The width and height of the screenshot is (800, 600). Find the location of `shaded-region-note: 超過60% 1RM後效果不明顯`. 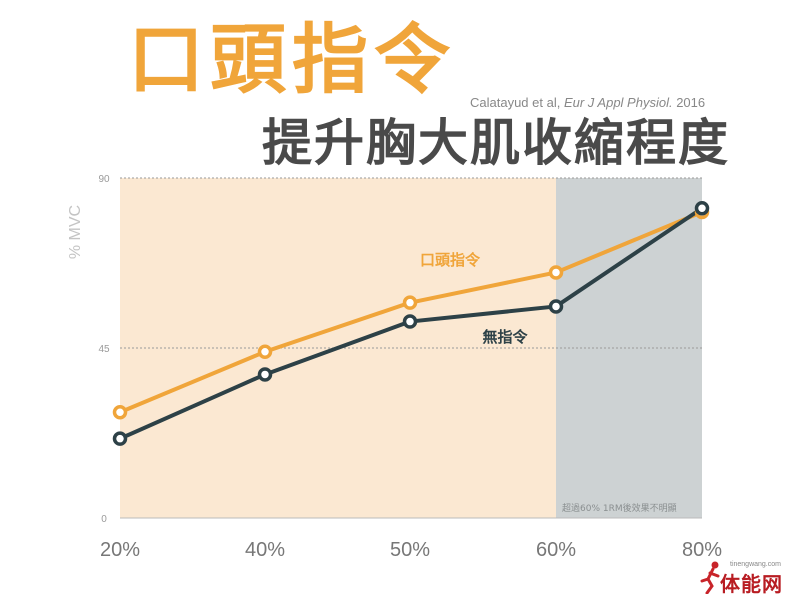

shaded-region-note: 超過60% 1RM後效果不明顯 is located at coordinates (619, 508).